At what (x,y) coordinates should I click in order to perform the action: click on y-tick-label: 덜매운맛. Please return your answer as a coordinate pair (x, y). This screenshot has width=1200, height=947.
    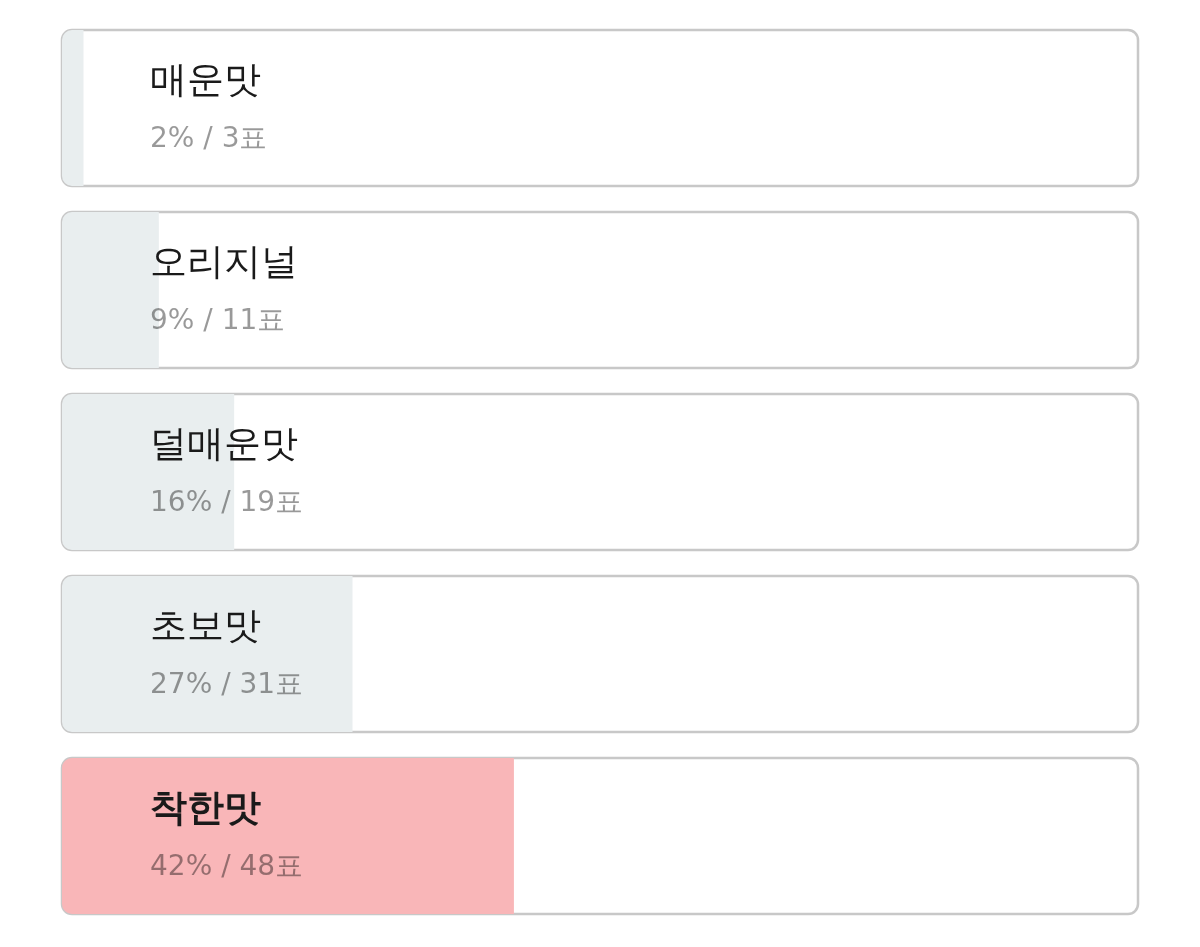
    Looking at the image, I should click on (224, 443).